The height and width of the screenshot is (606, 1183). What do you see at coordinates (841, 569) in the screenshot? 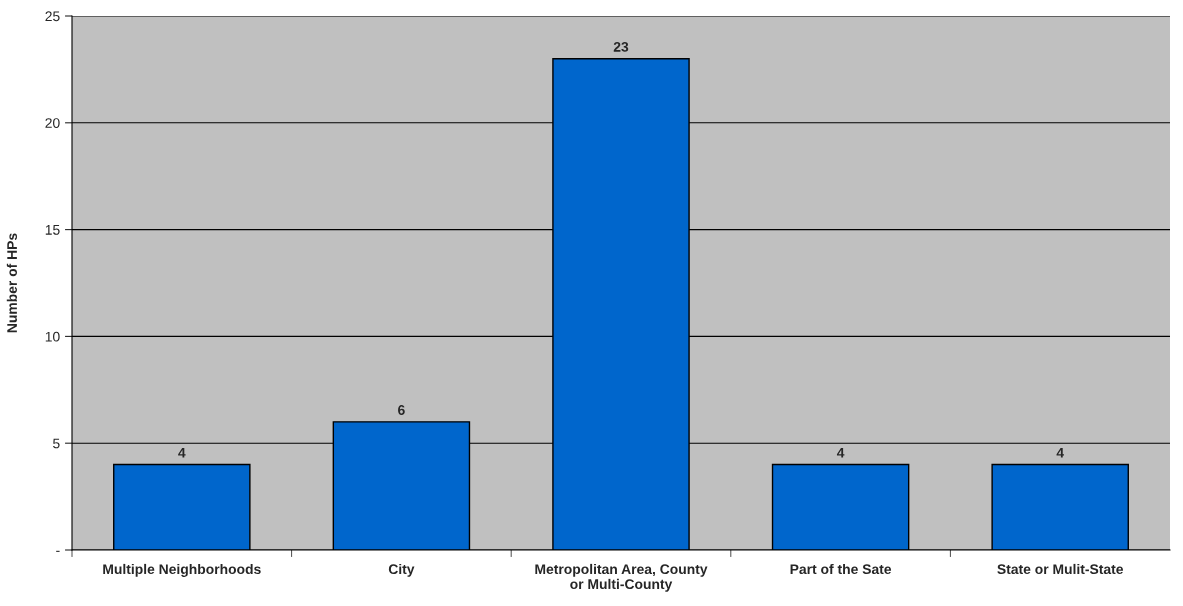
I see `x-tick-label: Part of the Sate` at bounding box center [841, 569].